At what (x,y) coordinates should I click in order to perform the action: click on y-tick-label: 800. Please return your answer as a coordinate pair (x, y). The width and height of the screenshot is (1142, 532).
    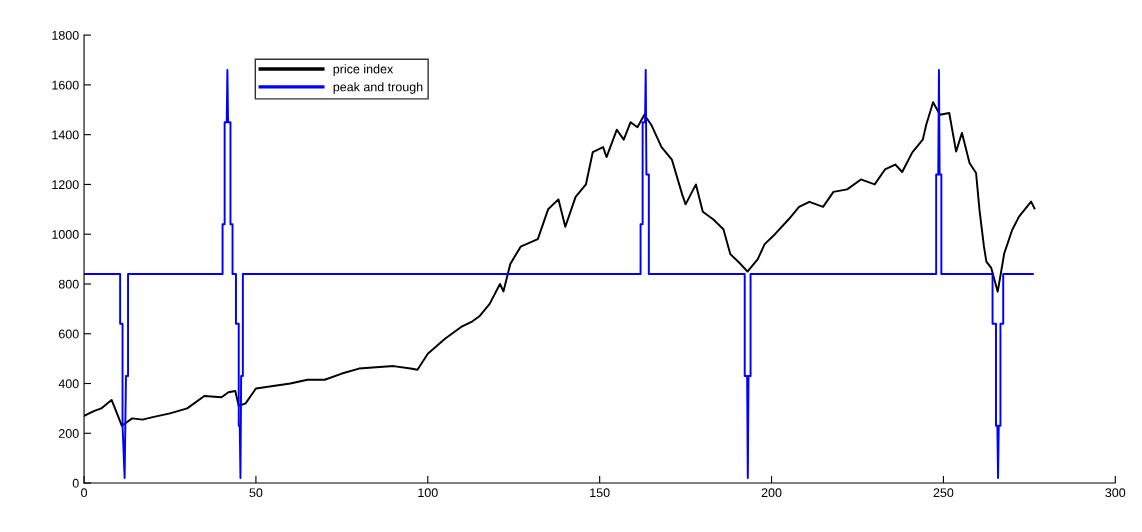
    Looking at the image, I should click on (68, 284).